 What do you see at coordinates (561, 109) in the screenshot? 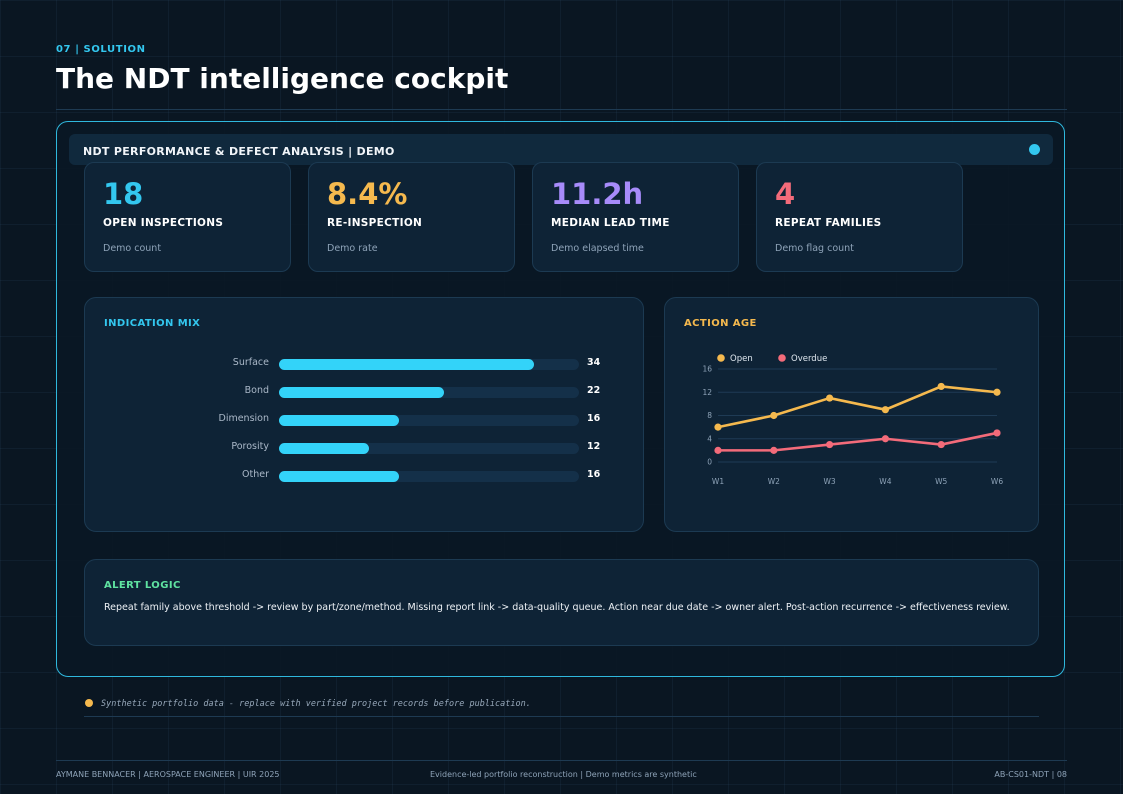
I see `title-divider` at bounding box center [561, 109].